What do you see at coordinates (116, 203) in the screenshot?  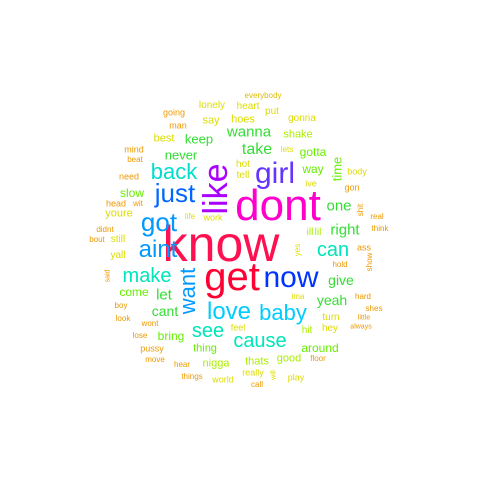 I see `word-head: head` at bounding box center [116, 203].